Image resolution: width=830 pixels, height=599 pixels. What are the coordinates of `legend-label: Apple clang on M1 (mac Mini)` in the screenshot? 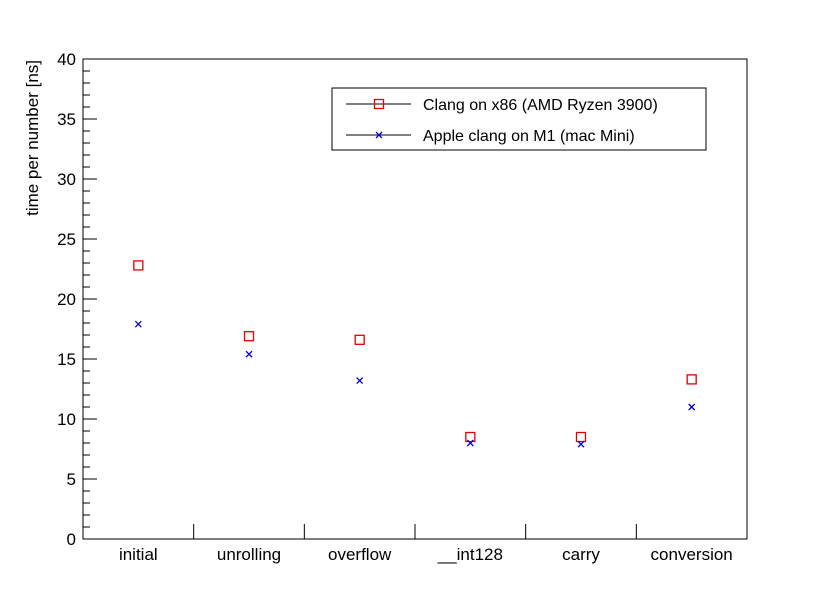 It's located at (529, 136).